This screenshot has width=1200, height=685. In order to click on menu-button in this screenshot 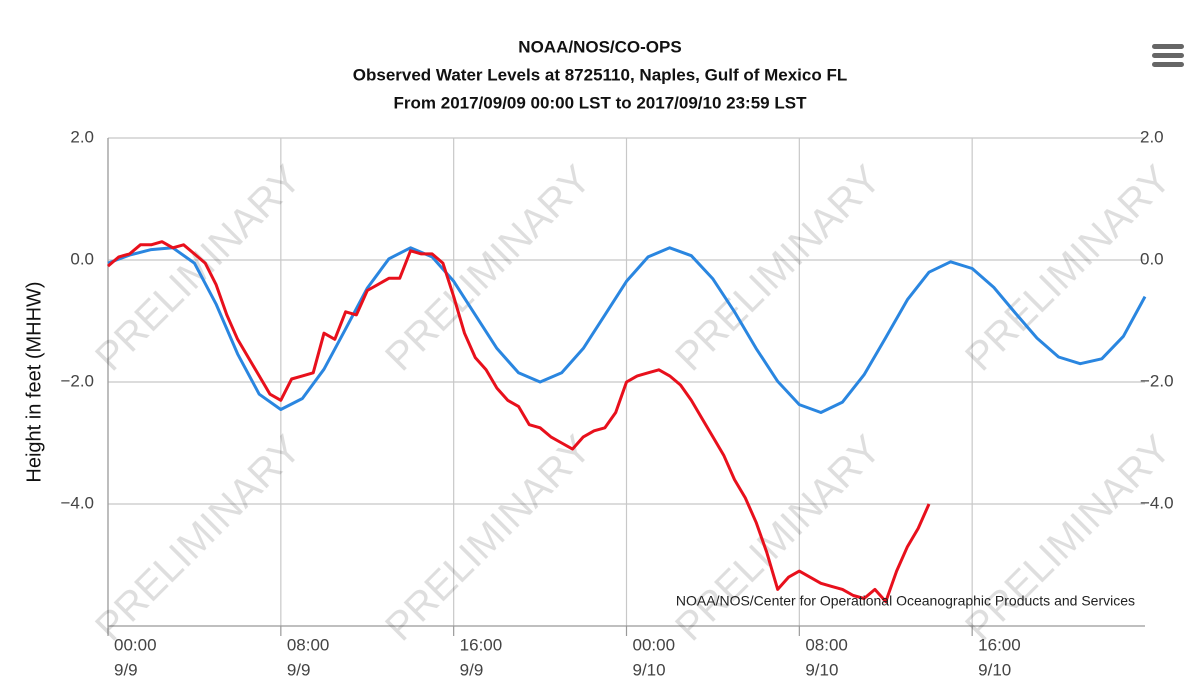, I will do `click(1168, 55)`.